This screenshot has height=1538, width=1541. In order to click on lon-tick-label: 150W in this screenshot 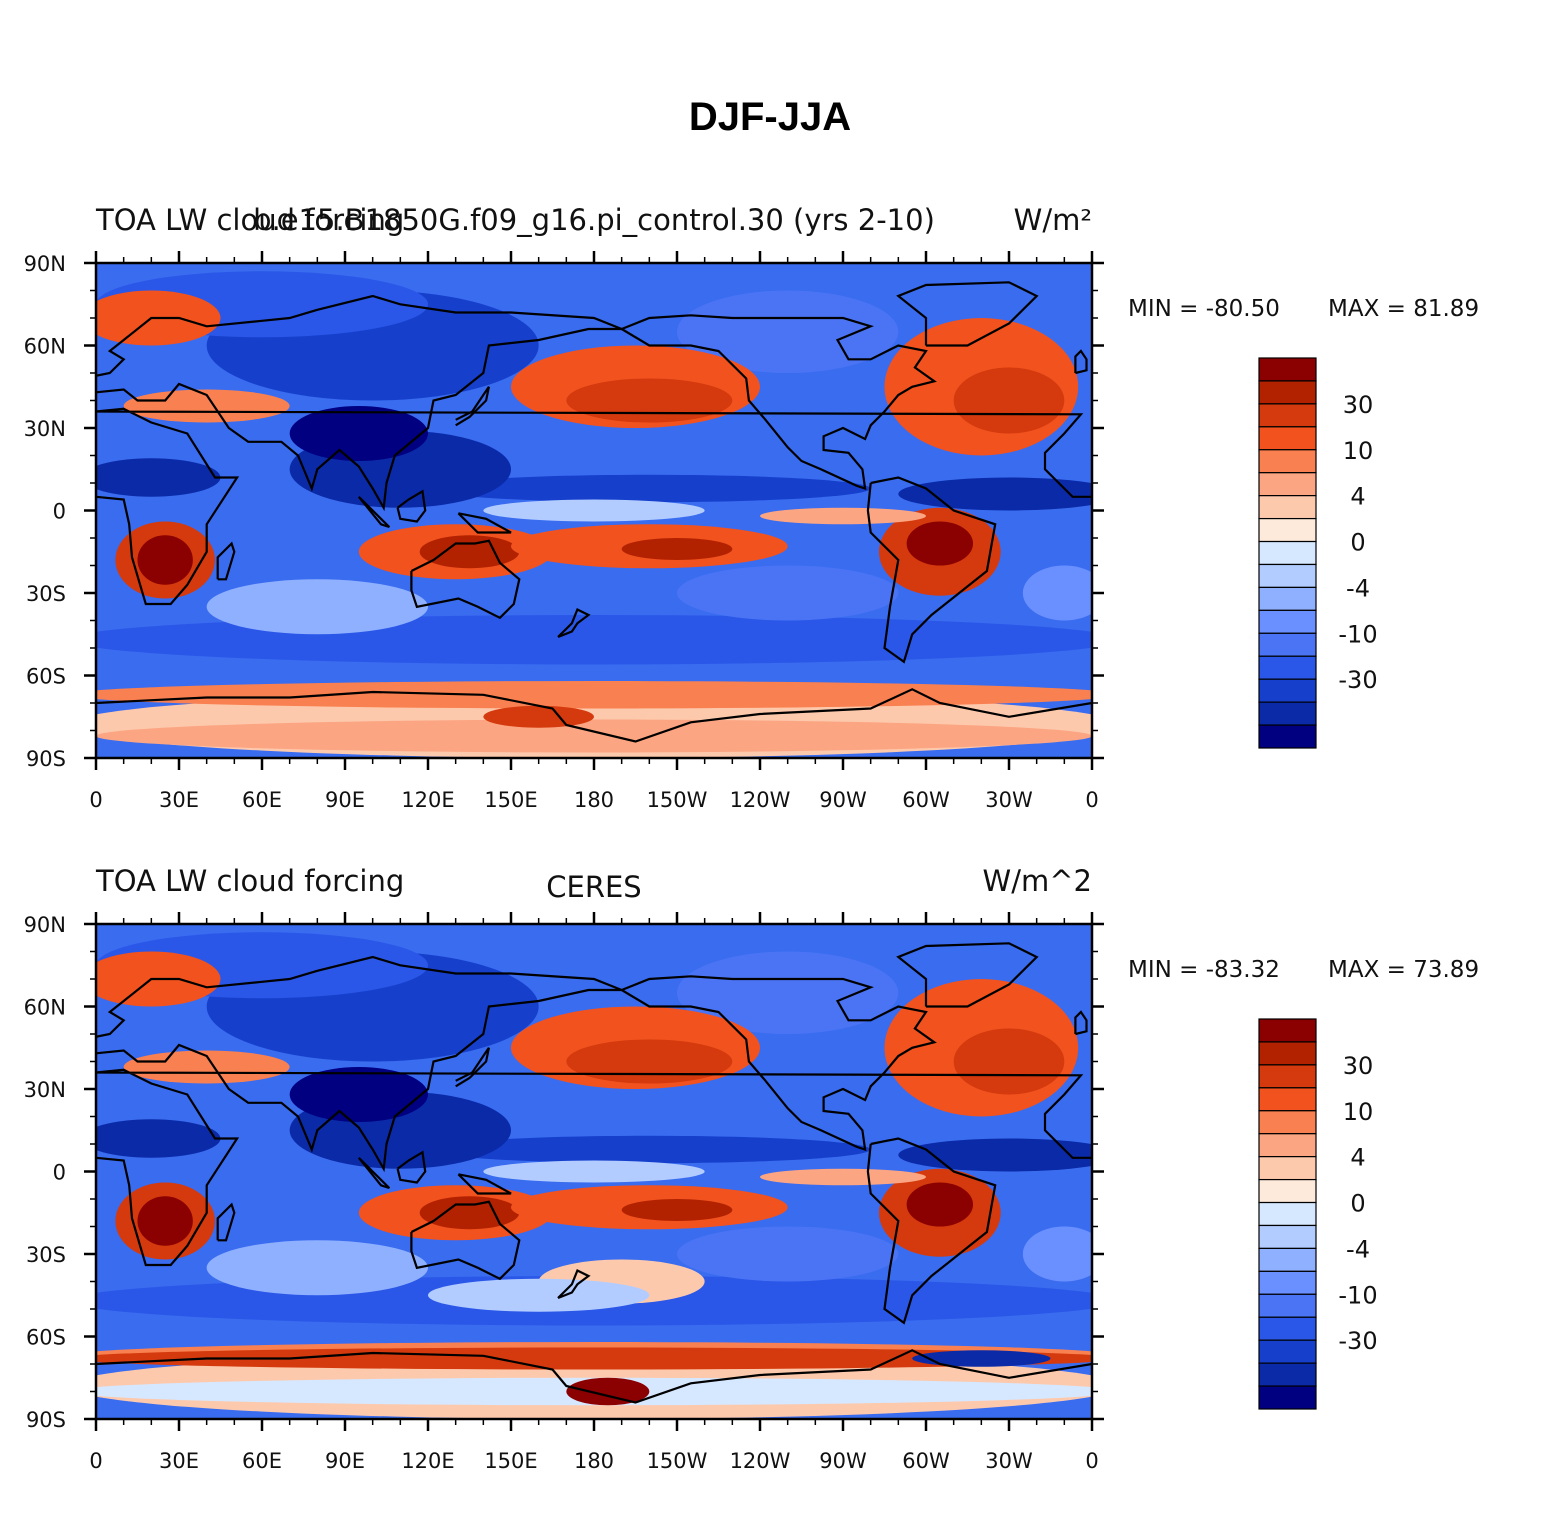, I will do `click(677, 800)`.